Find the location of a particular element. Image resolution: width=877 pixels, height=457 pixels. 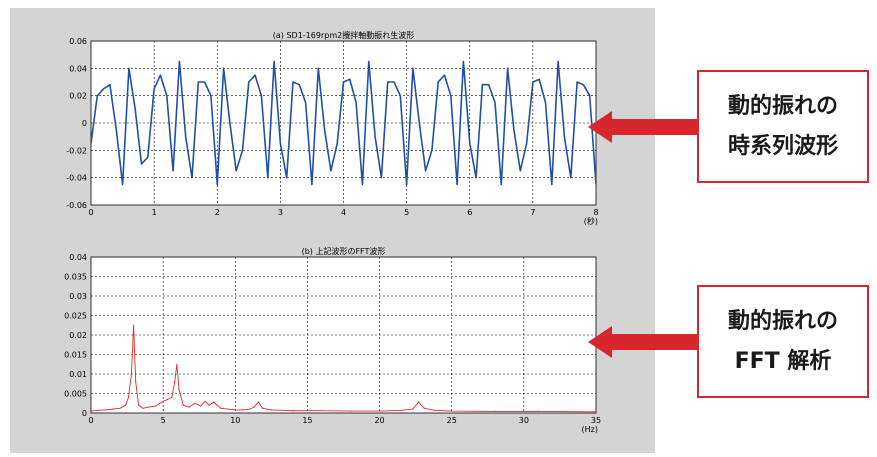

callout-fft-line1: 動的振れの is located at coordinates (782, 321).